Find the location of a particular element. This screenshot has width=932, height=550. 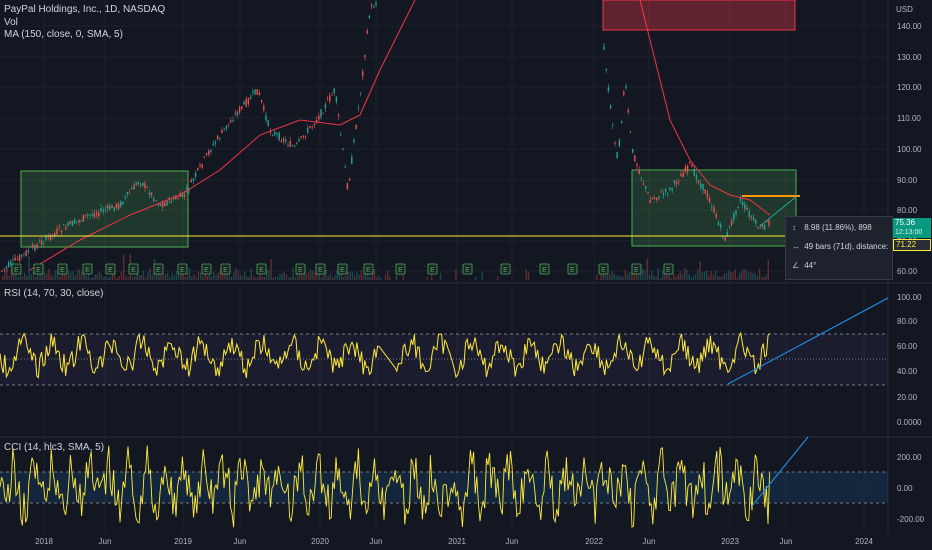

time-tick-label: 2022 is located at coordinates (594, 541).